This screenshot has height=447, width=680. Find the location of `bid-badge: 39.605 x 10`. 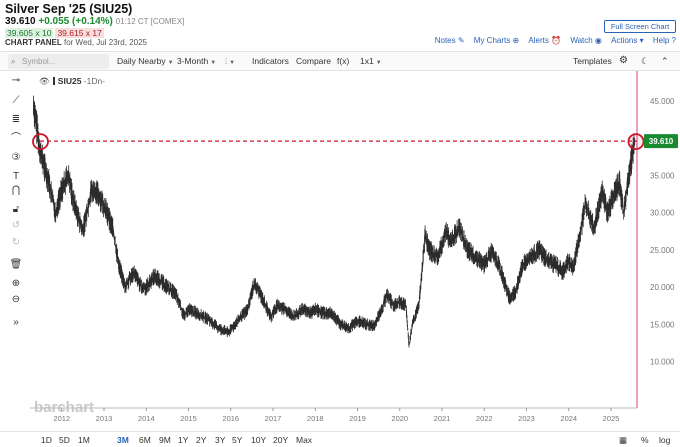

bid-badge: 39.605 x 10 is located at coordinates (29, 33).